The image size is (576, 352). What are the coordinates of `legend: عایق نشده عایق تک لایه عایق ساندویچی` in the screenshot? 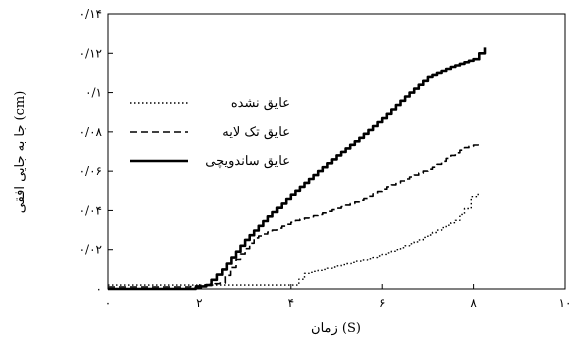 It's located at (210, 132).